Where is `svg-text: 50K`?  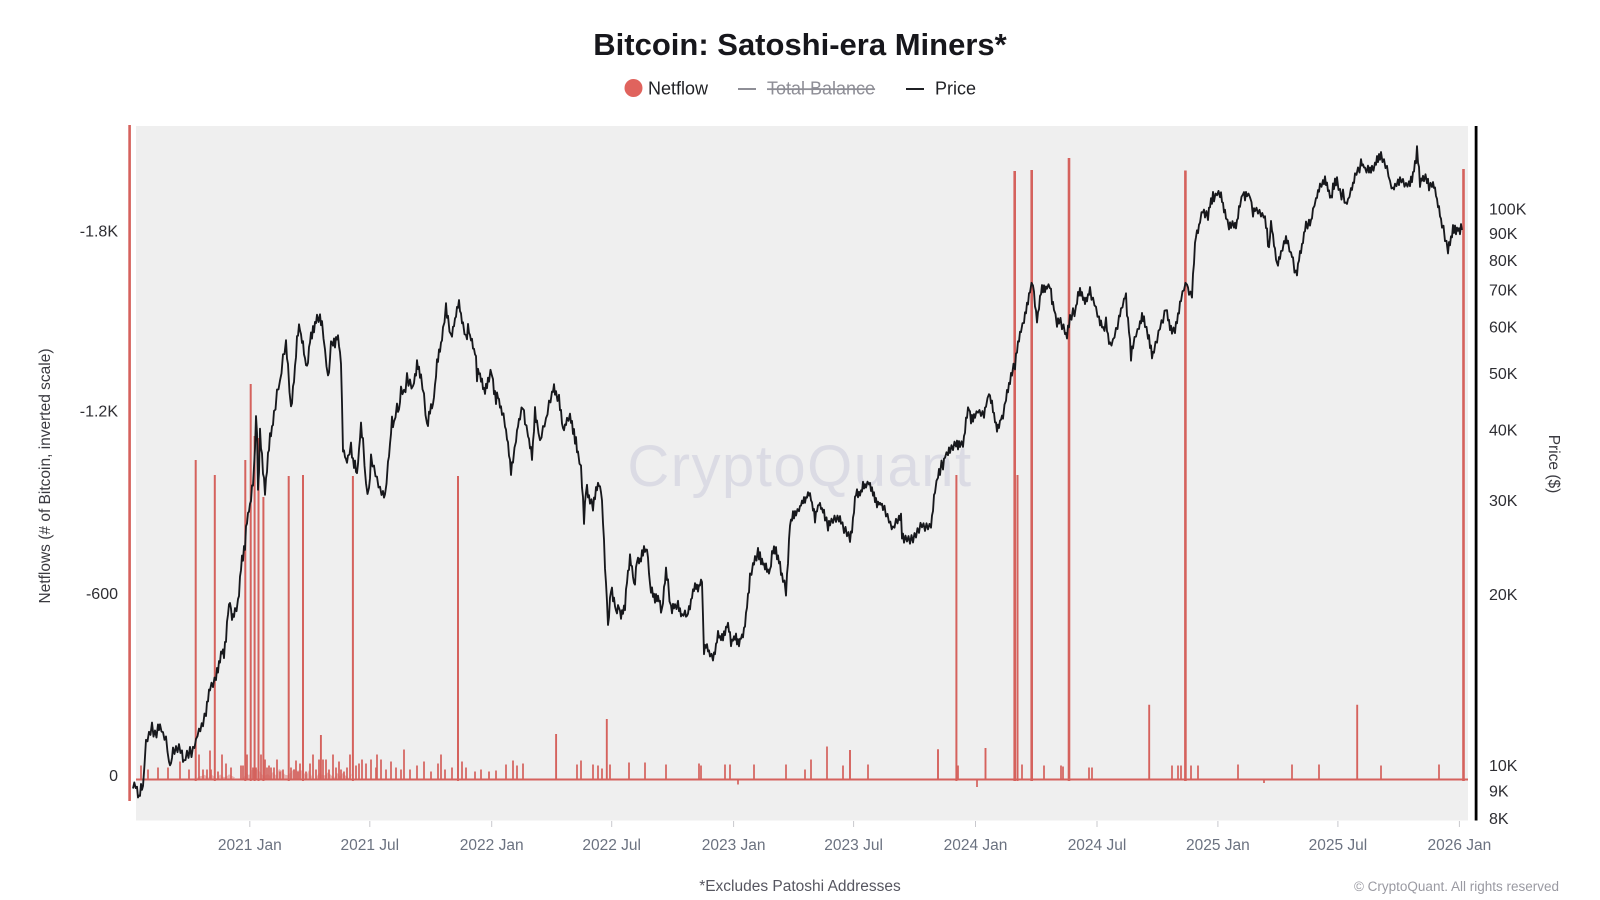 svg-text: 50K is located at coordinates (1503, 374).